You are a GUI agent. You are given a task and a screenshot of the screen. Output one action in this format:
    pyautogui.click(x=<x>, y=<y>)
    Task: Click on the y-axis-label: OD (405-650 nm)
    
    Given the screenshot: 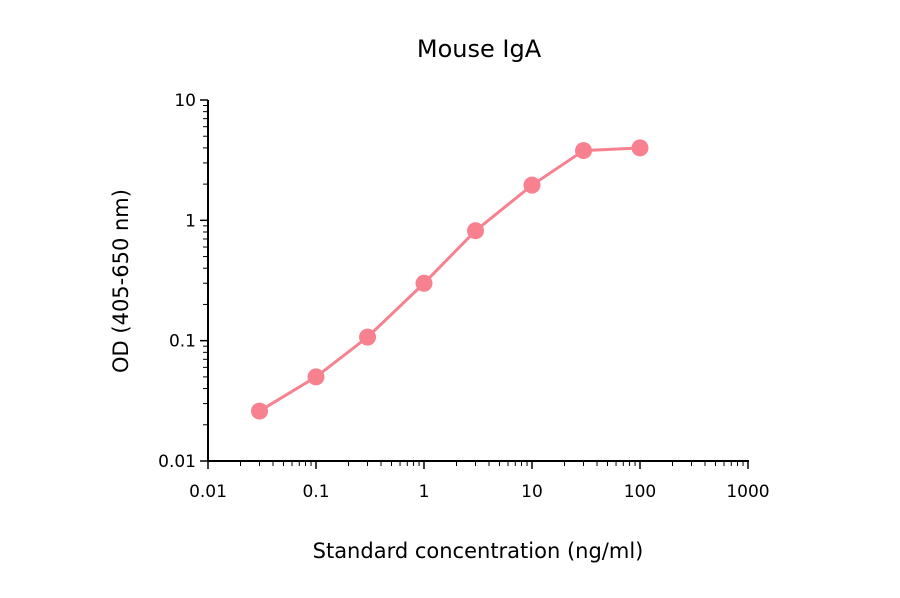 What is the action you would take?
    pyautogui.click(x=121, y=281)
    